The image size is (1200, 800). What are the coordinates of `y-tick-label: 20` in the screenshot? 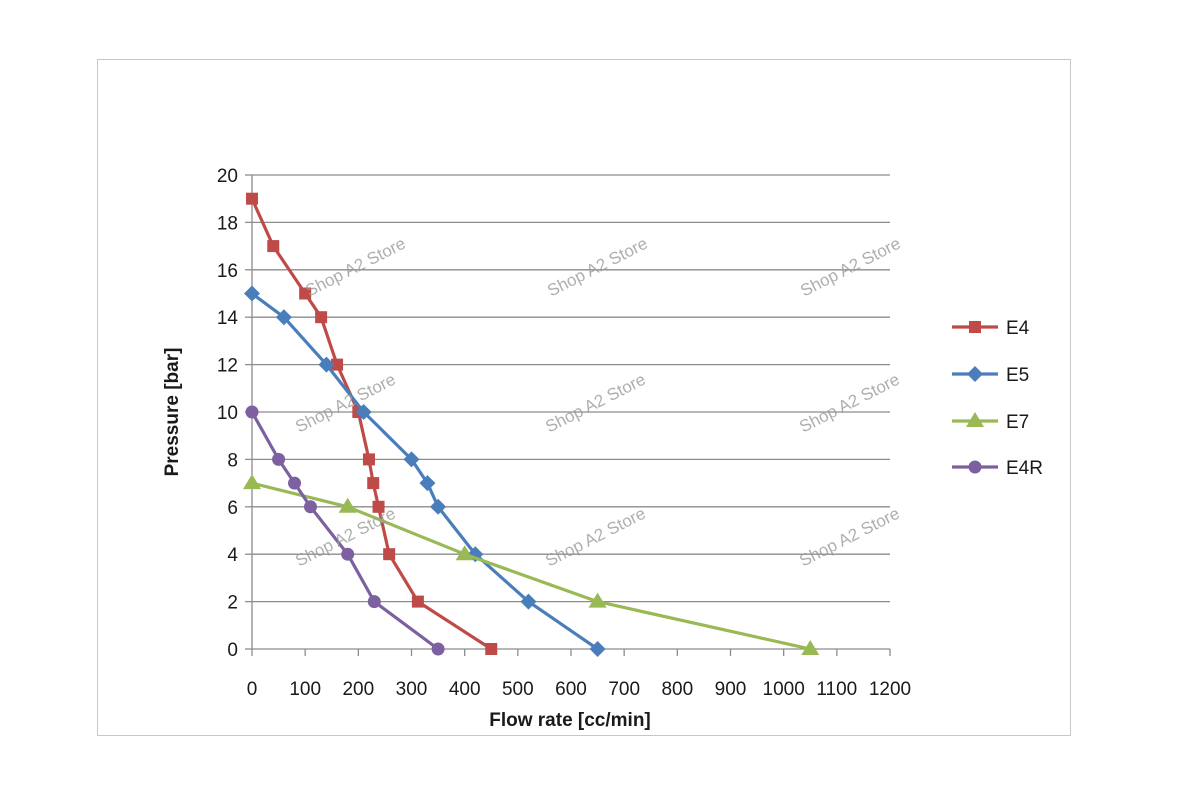 It's located at (227, 176).